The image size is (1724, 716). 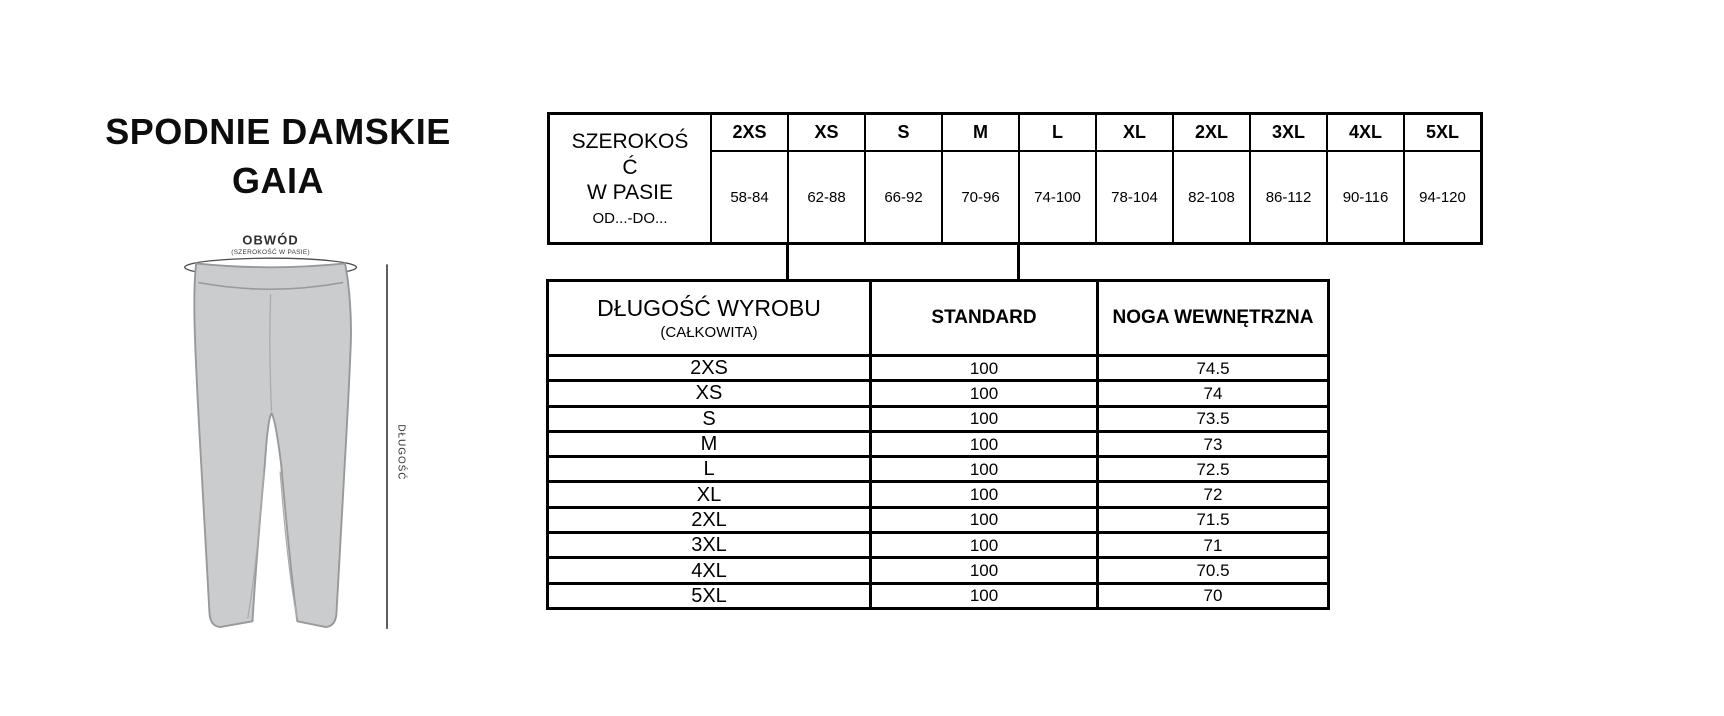 What do you see at coordinates (1211, 518) in the screenshot?
I see `row-inner-leg-cell: 71.5` at bounding box center [1211, 518].